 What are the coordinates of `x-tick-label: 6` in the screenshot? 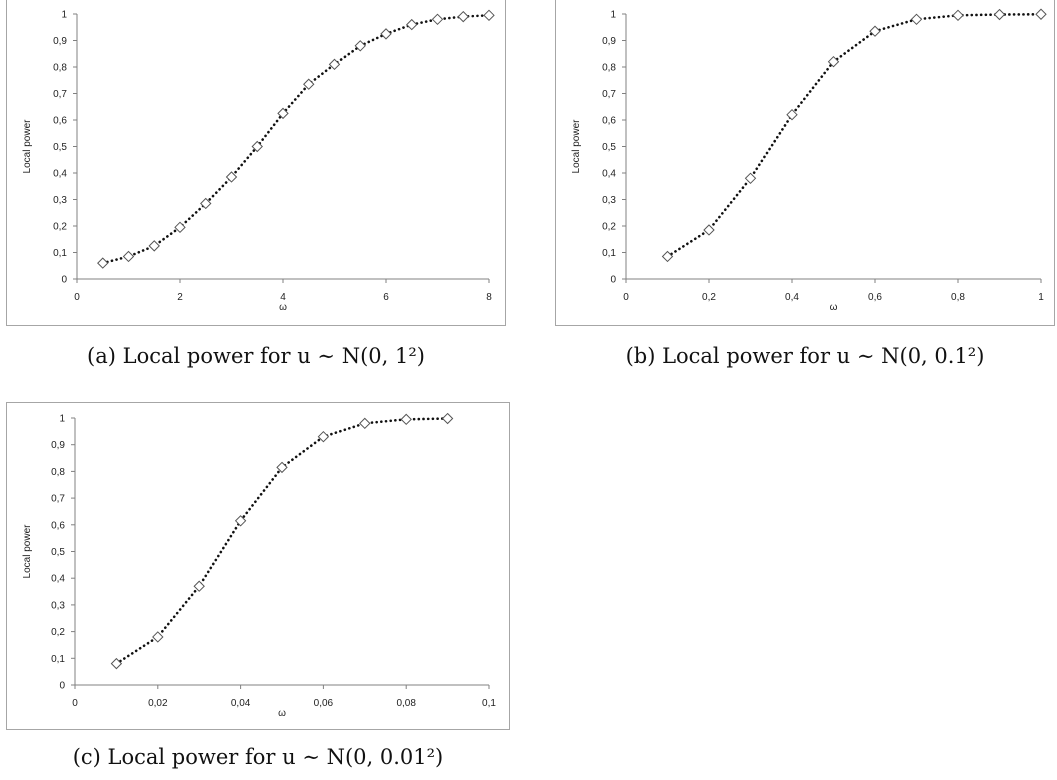 It's located at (386, 297).